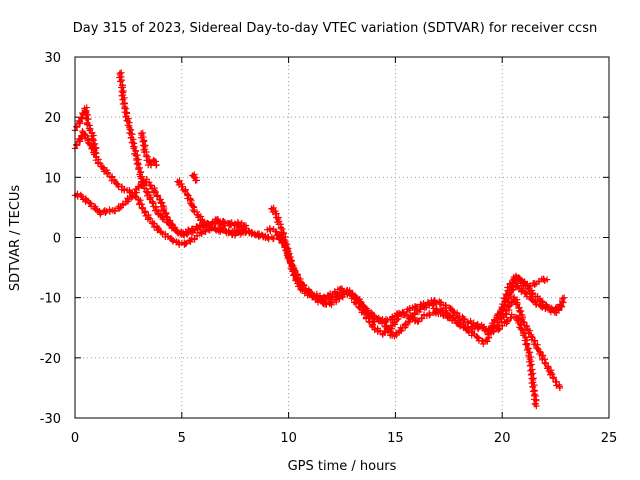 The height and width of the screenshot is (480, 640). What do you see at coordinates (57, 239) in the screenshot?
I see `y-tick-label: 0` at bounding box center [57, 239].